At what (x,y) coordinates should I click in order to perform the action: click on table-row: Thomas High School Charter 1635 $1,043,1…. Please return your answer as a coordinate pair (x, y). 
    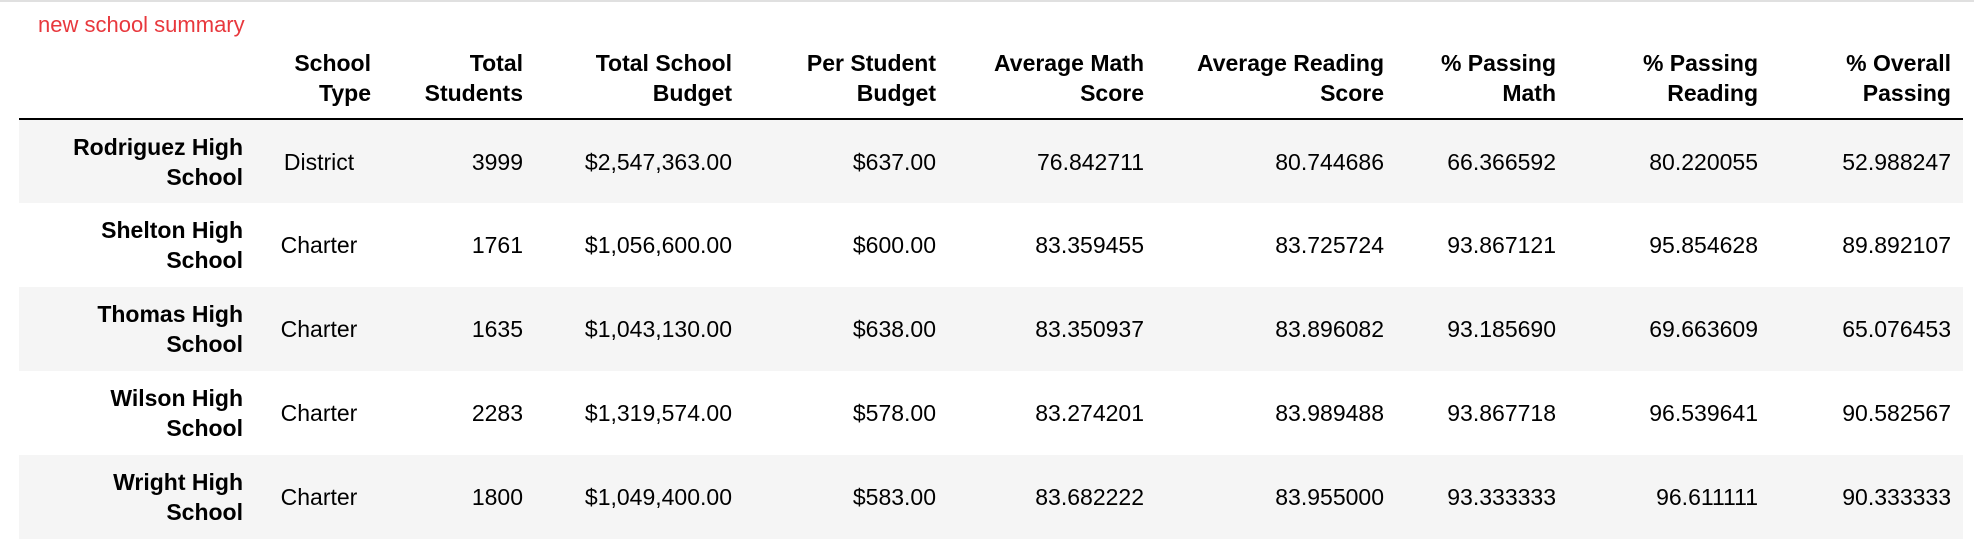
    Looking at the image, I should click on (991, 329).